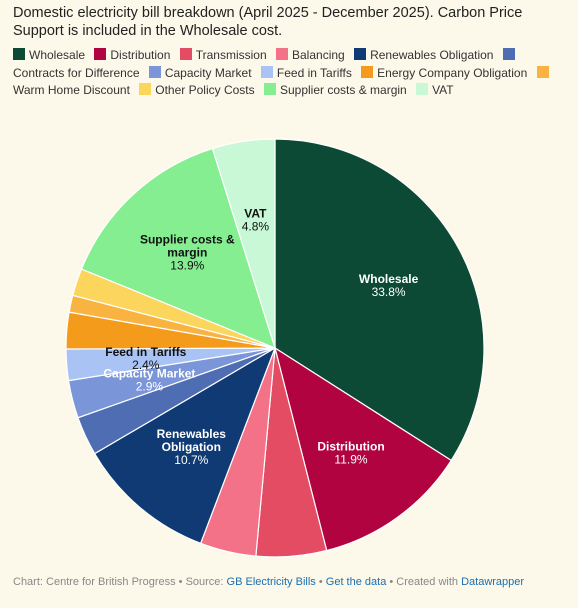 The width and height of the screenshot is (578, 608). Describe the element at coordinates (443, 90) in the screenshot. I see `legend-label: VAT` at that location.